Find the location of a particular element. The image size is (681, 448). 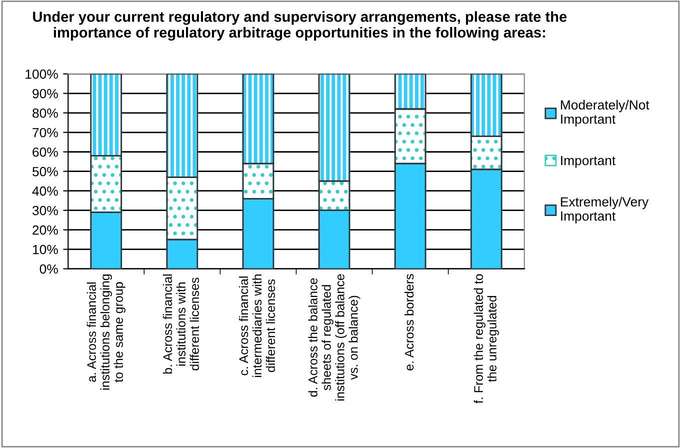

legend-label: Extremely/Very Important is located at coordinates (604, 210).